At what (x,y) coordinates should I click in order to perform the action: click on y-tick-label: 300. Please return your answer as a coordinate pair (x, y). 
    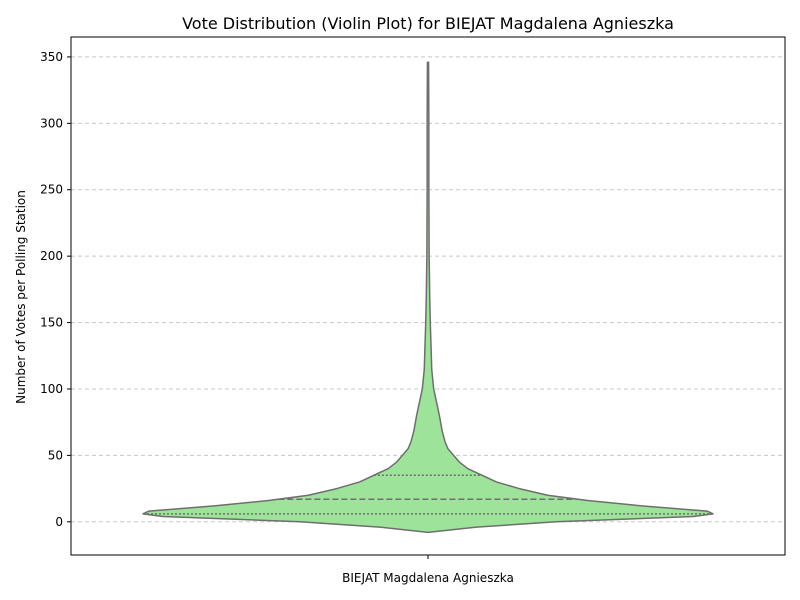
    Looking at the image, I should click on (51, 123).